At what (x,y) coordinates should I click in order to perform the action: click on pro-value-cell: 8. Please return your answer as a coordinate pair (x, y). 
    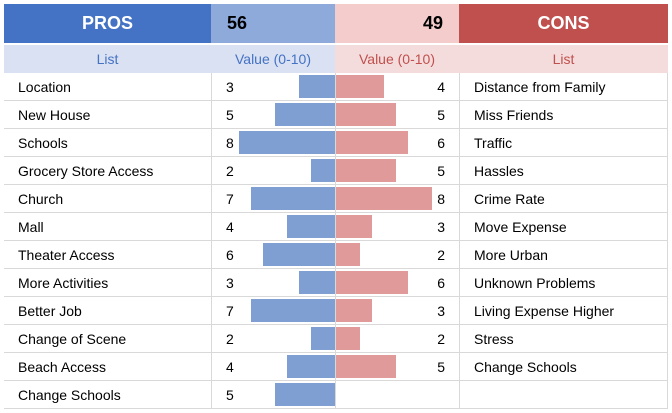
    Looking at the image, I should click on (273, 143).